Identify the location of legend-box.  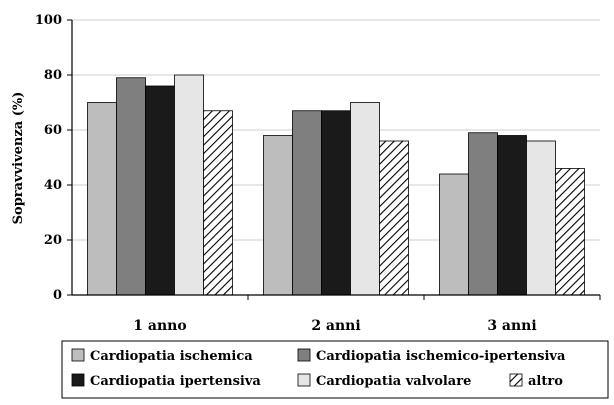
(335, 369).